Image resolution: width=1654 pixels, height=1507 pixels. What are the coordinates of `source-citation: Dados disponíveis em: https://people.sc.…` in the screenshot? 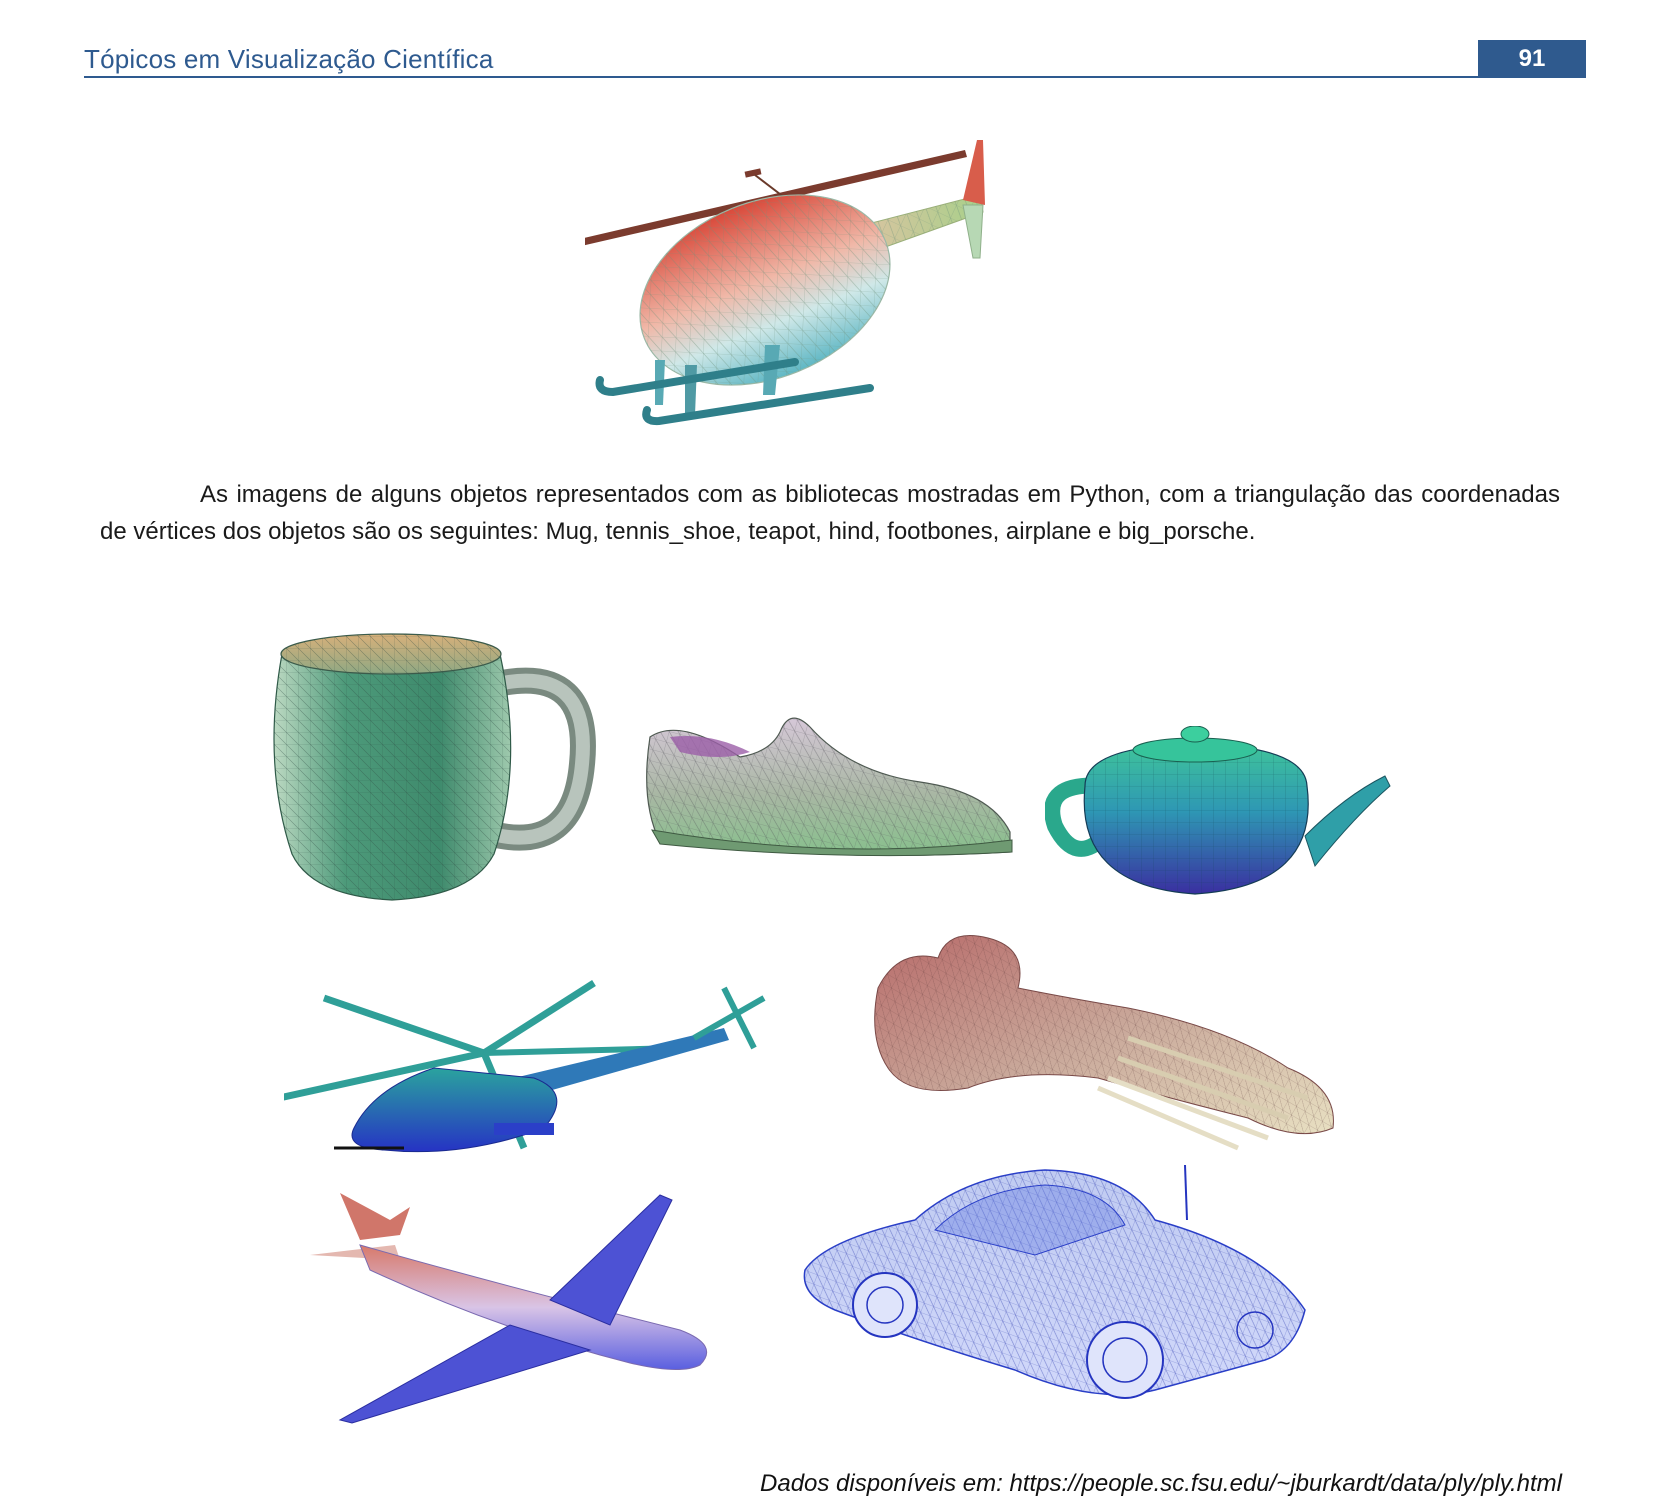 It's located at (1161, 1483).